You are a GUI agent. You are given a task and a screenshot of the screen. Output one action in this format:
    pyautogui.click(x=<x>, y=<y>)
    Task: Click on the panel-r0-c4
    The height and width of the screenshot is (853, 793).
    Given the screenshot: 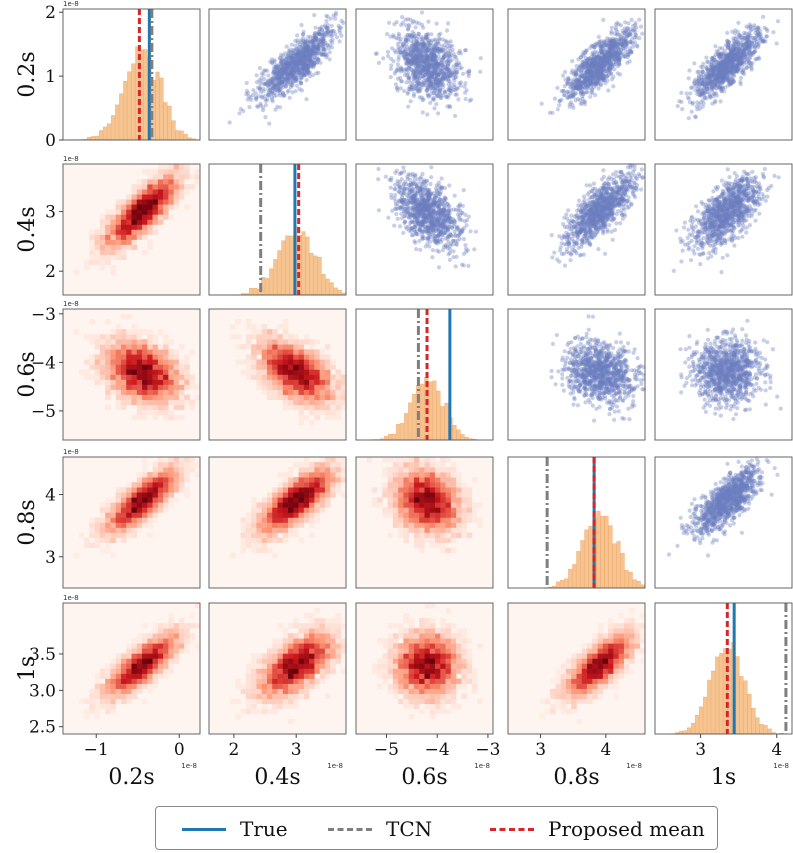 What is the action you would take?
    pyautogui.click(x=723, y=74)
    